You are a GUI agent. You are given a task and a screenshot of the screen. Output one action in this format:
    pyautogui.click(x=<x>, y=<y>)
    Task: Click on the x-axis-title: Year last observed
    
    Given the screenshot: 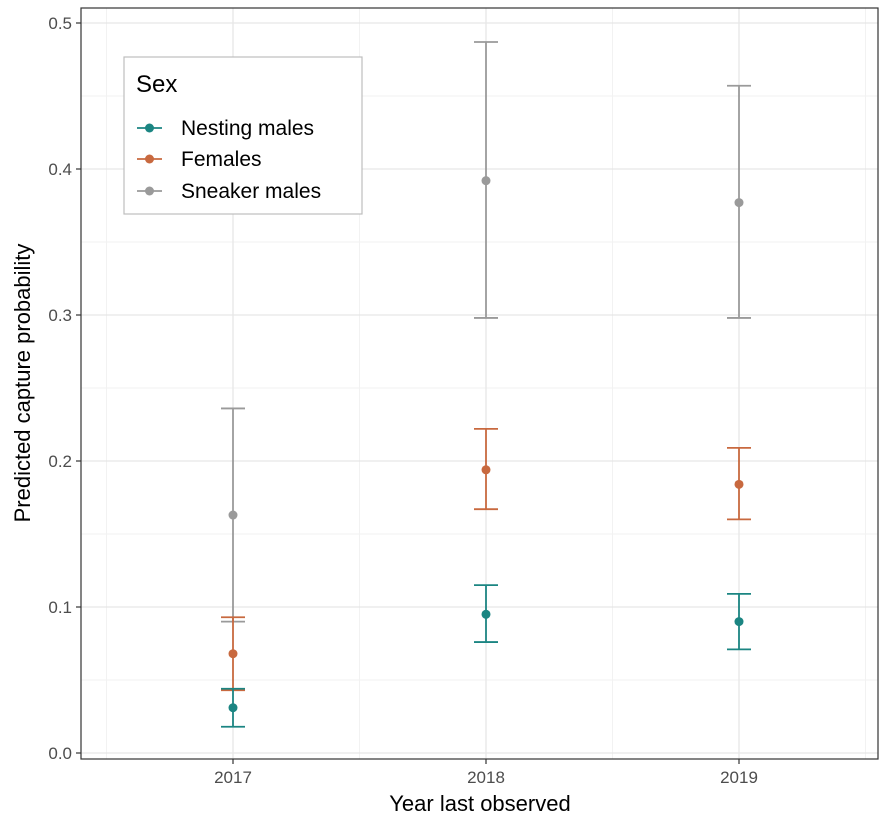 What is the action you would take?
    pyautogui.click(x=479, y=803)
    